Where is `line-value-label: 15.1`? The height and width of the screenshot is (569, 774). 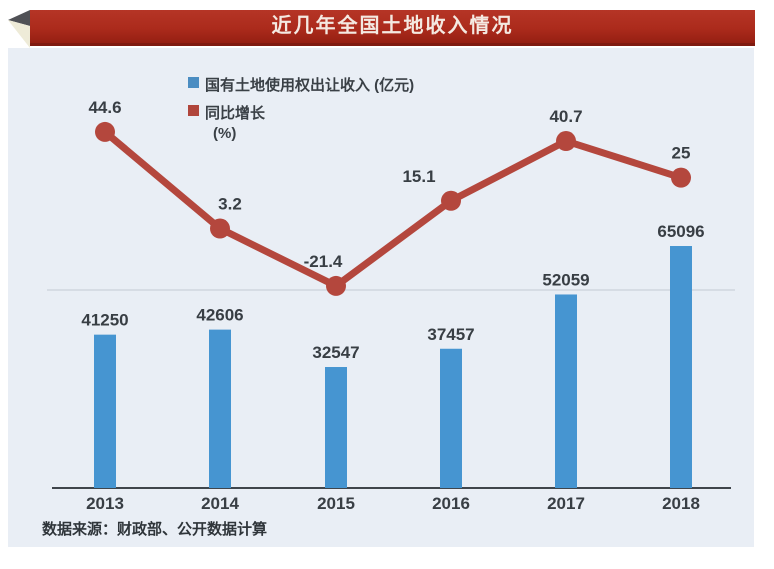 line-value-label: 15.1 is located at coordinates (418, 176).